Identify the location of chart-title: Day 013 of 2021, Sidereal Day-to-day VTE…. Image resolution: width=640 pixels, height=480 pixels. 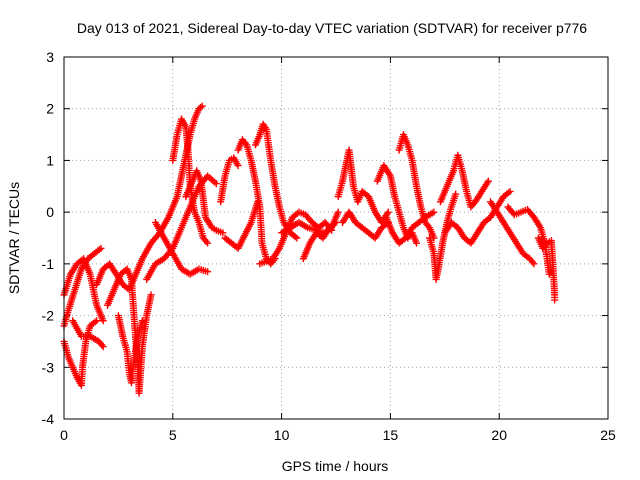
(332, 28).